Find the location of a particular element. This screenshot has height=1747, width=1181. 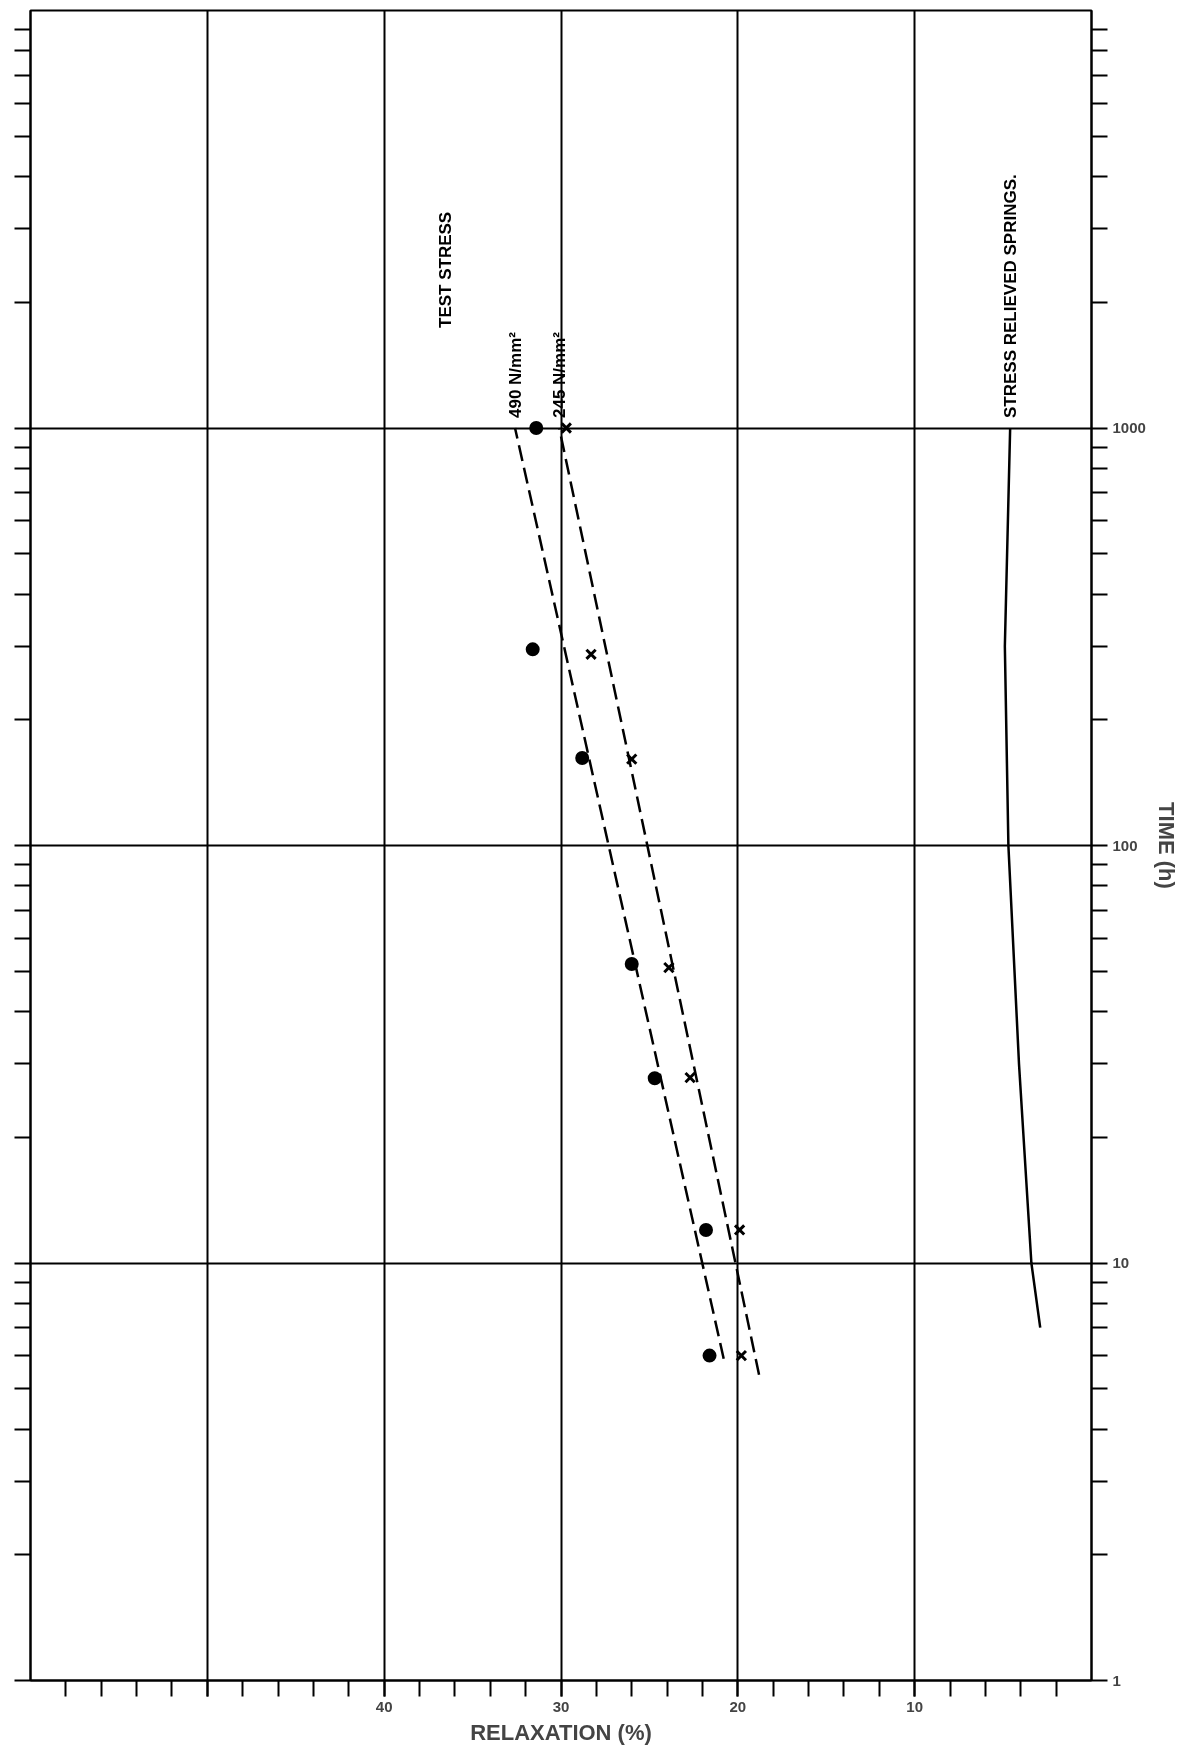

text: STRESS RELIEVED SPRINGS. is located at coordinates (1010, 296).